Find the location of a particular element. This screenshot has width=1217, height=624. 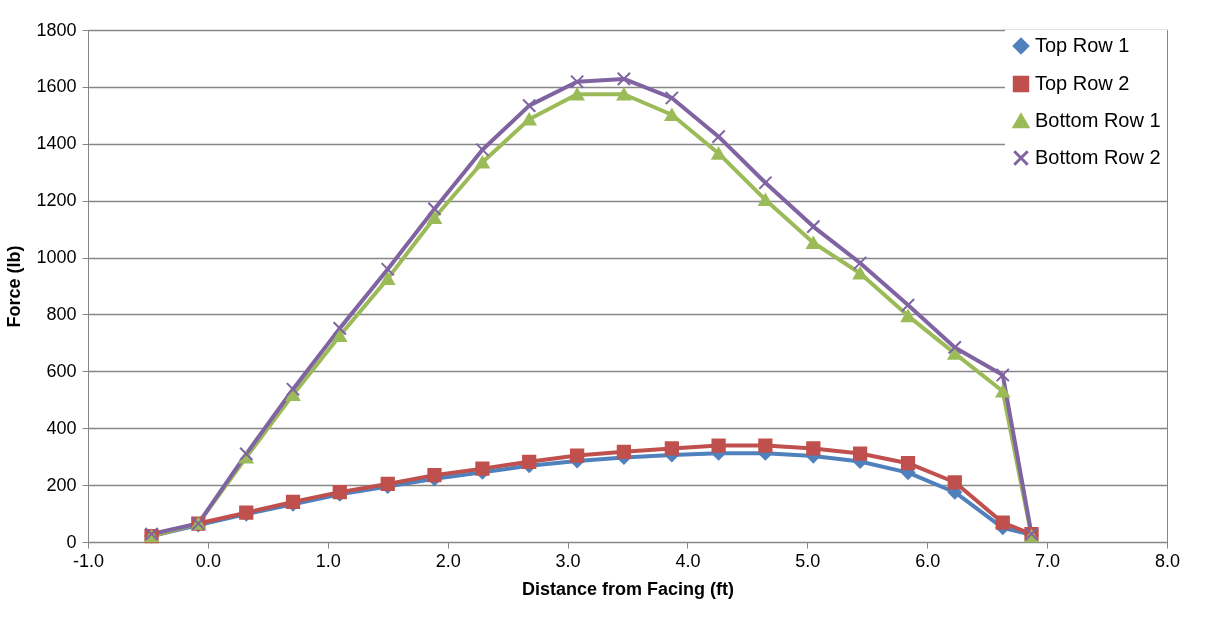

y-axis-title: Force (lb) is located at coordinates (14, 286).